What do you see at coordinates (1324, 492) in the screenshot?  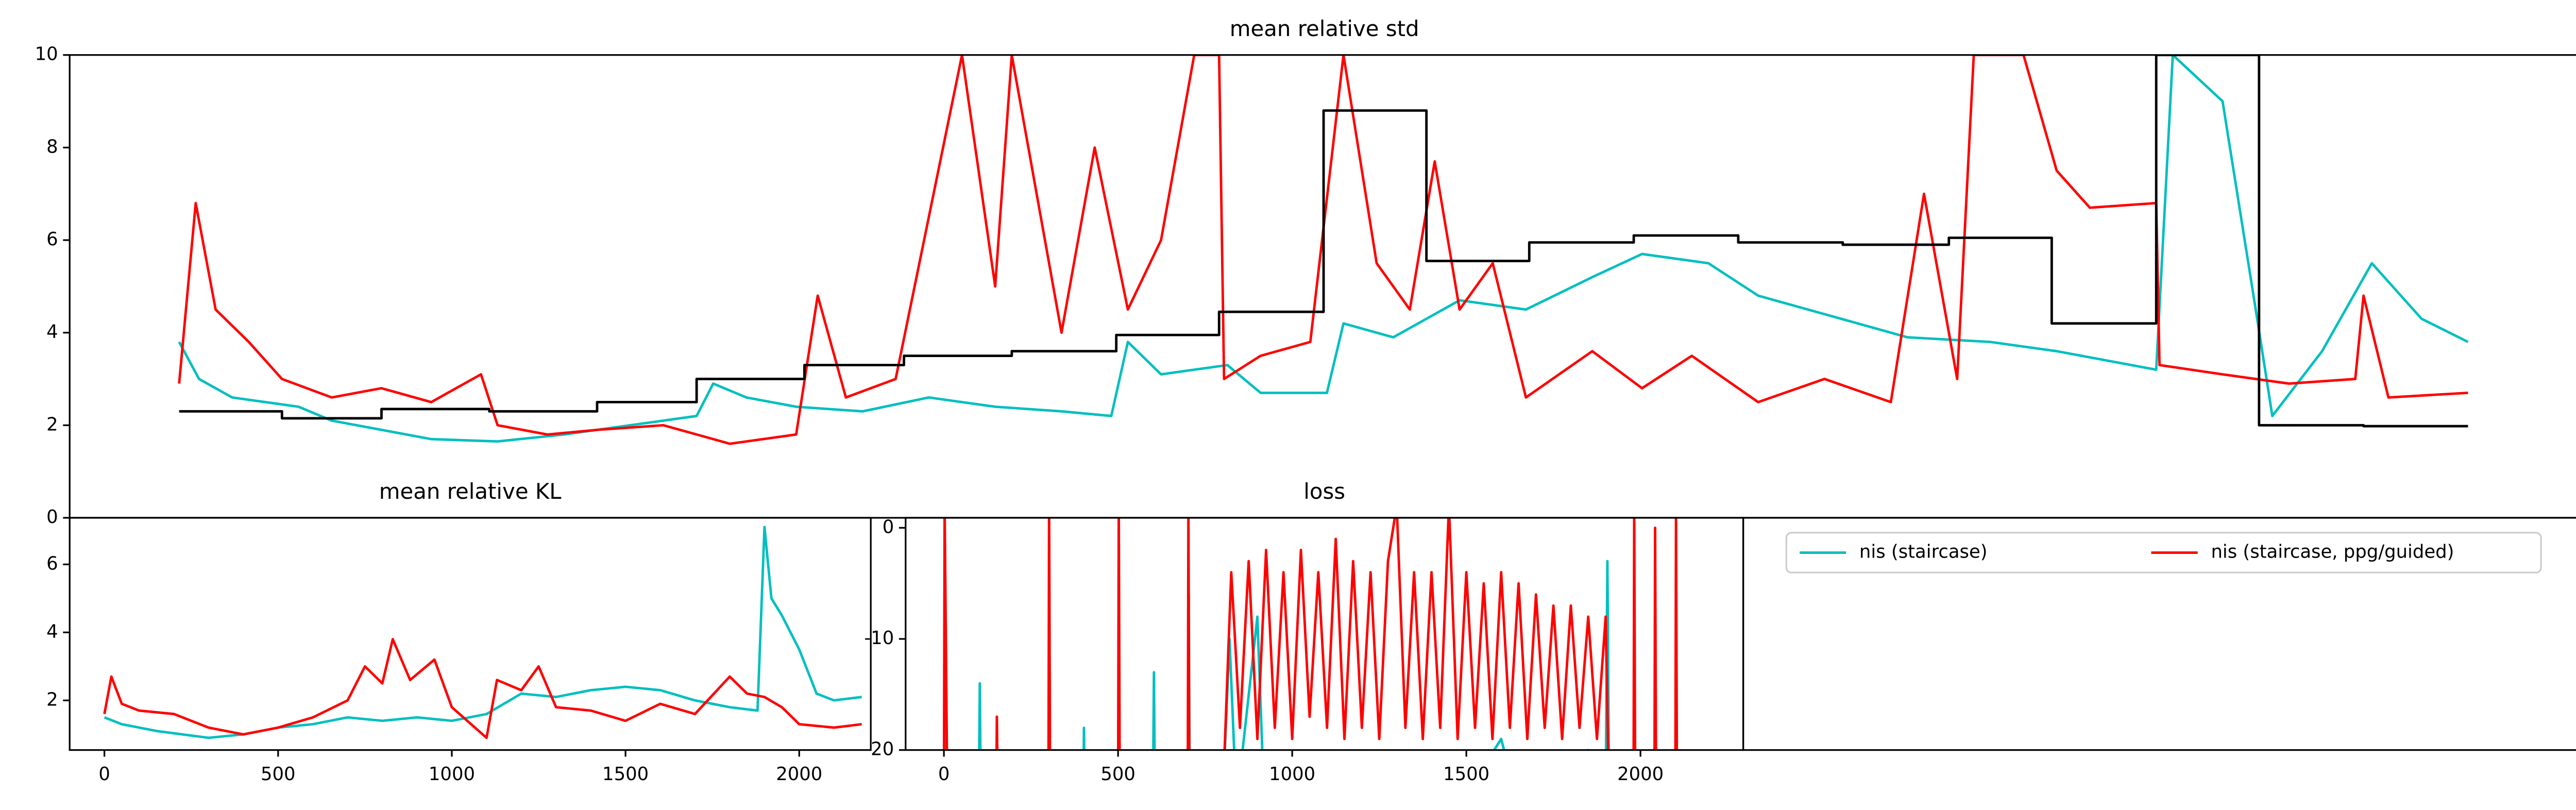 I see `chart-title: loss` at bounding box center [1324, 492].